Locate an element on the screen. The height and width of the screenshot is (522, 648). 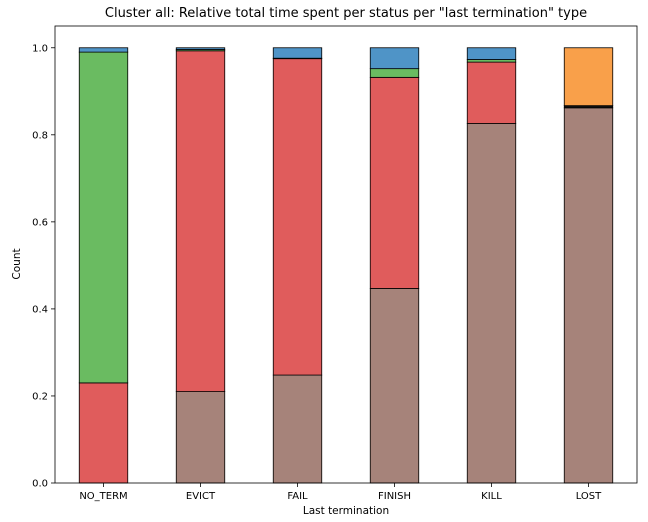
x-tick-label: FINISH is located at coordinates (394, 496).